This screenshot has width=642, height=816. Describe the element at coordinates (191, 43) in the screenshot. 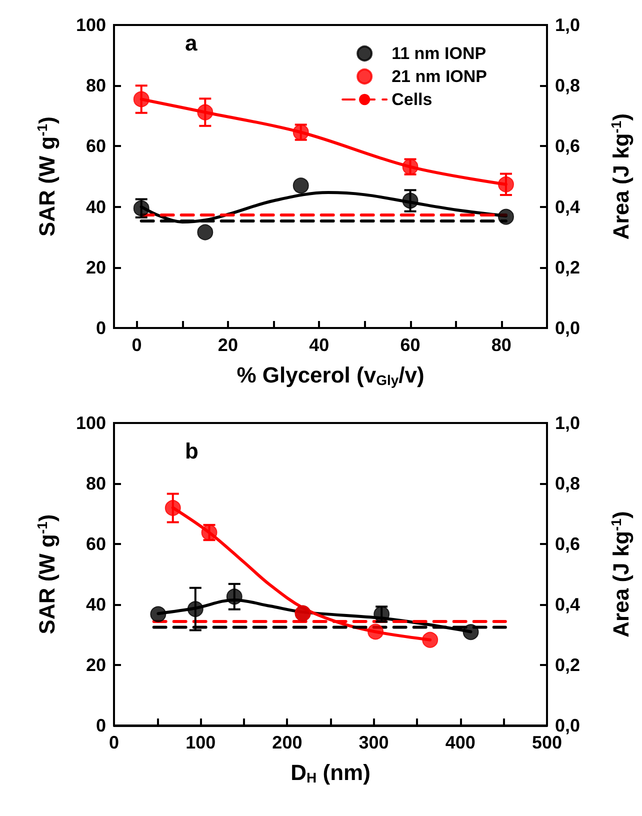

I see `annotation: a` at that location.